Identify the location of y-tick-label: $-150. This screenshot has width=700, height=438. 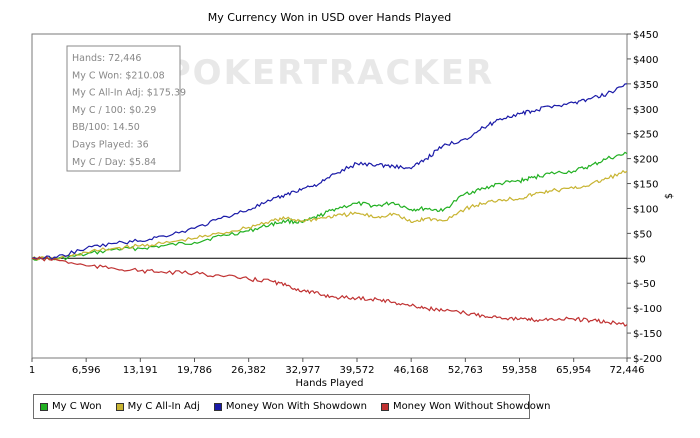
(647, 334).